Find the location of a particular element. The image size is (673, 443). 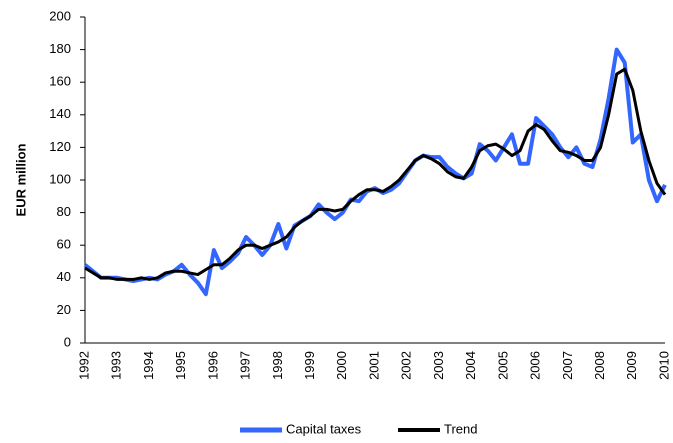

legend-label: Capital taxes is located at coordinates (324, 428).